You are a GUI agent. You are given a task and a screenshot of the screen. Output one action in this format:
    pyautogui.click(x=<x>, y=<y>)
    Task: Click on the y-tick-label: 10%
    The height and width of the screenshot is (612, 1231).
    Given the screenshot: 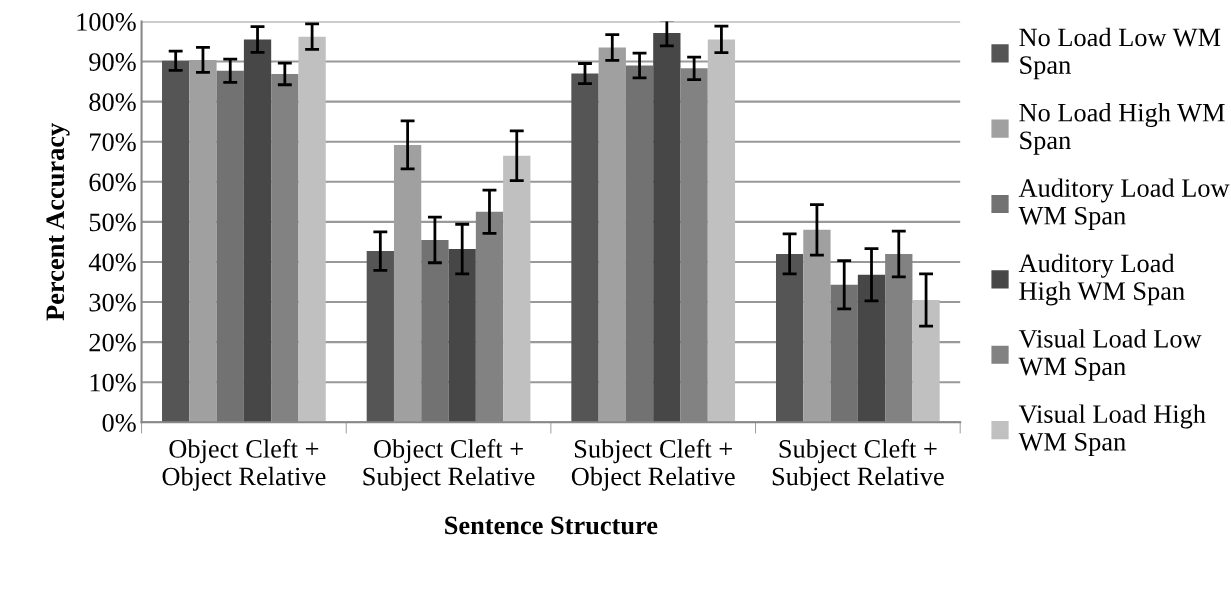 What is the action you would take?
    pyautogui.click(x=113, y=382)
    